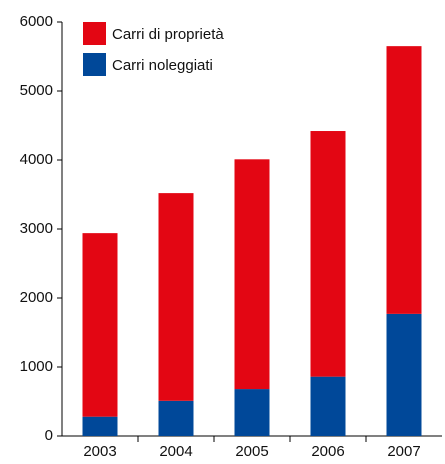  What do you see at coordinates (162, 65) in the screenshot?
I see `legend-label: Carri noleggiati` at bounding box center [162, 65].